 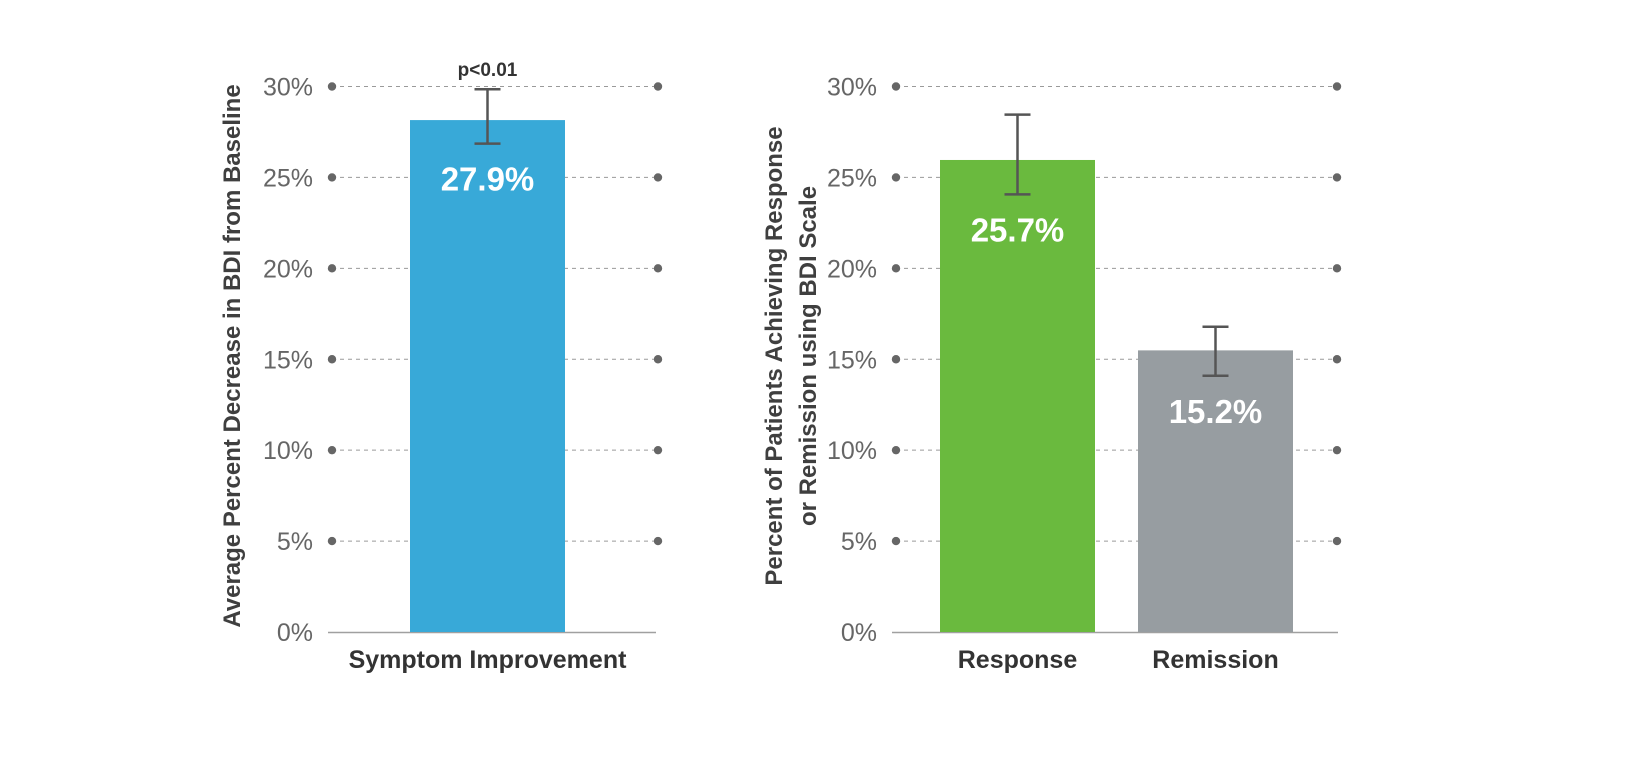 What do you see at coordinates (1215, 660) in the screenshot?
I see `x-category-label: Remission` at bounding box center [1215, 660].